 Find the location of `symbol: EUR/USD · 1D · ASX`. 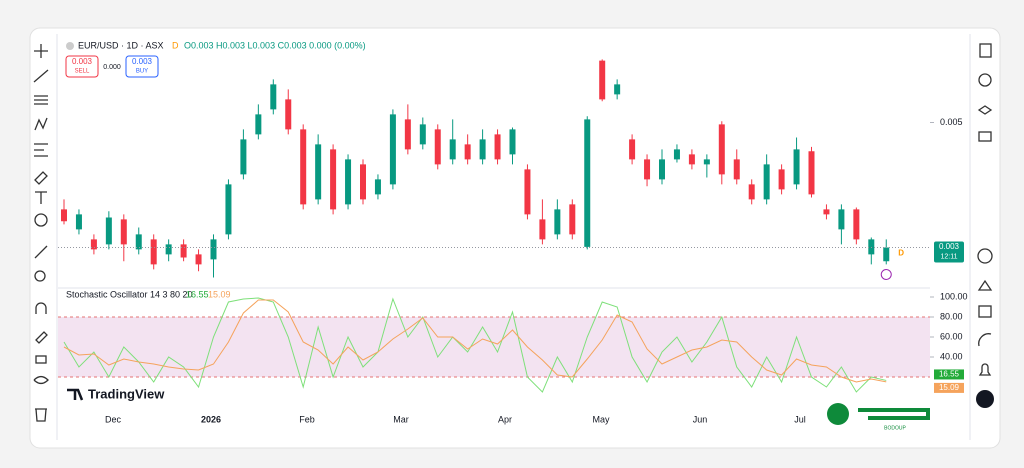

symbol: EUR/USD · 1D · ASX is located at coordinates (121, 45).